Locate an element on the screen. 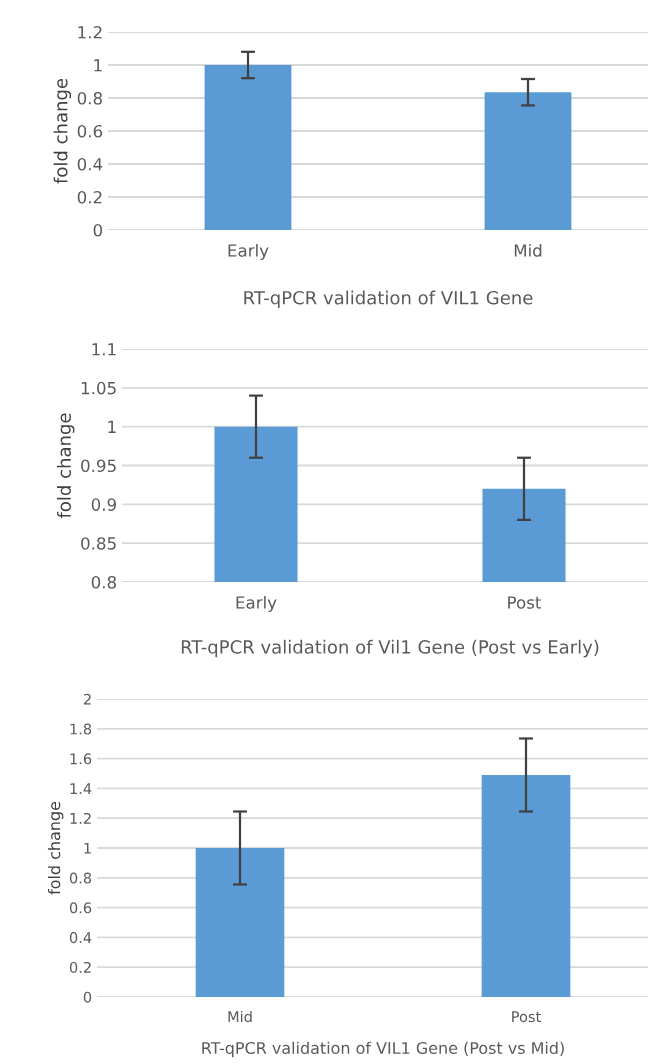 This screenshot has height=1064, width=648. y-tick-label: 1.05 is located at coordinates (98, 388).